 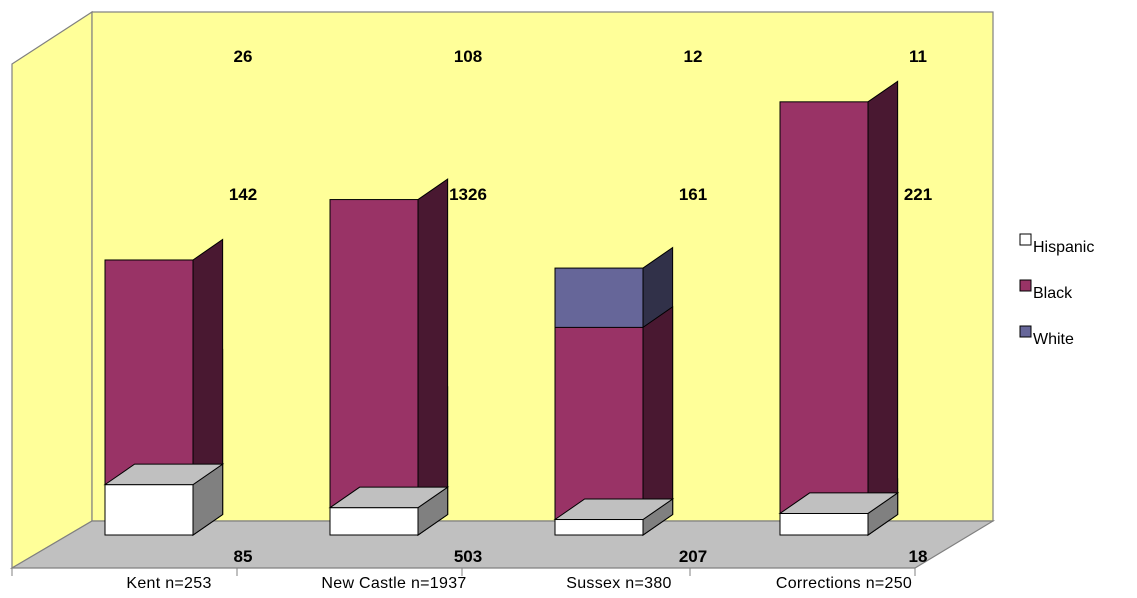 I want to click on value-label-white: 207, so click(x=693, y=556).